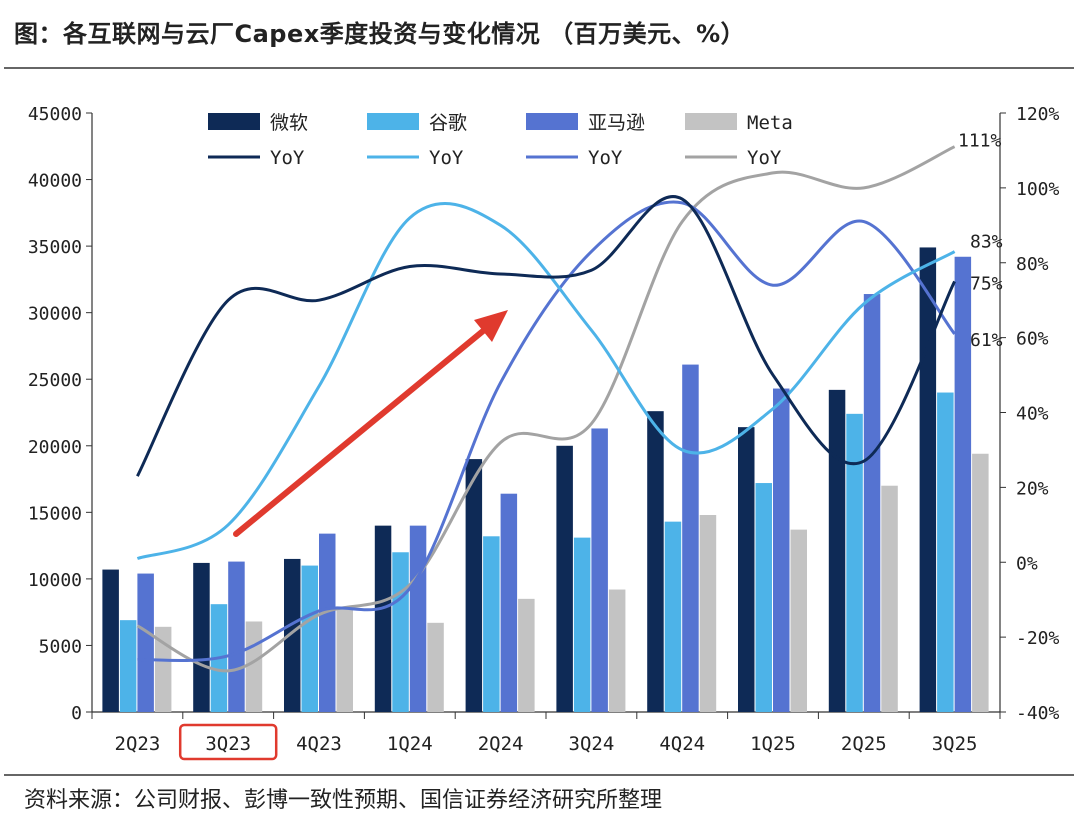 The width and height of the screenshot is (1080, 825). Describe the element at coordinates (605, 158) in the screenshot. I see `legend-yoy-label-2: YoY` at that location.